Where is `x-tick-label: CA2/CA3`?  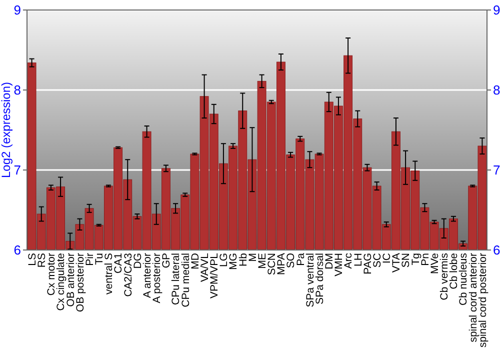 x-tick-label: CA2/CA3 is located at coordinates (128, 274).